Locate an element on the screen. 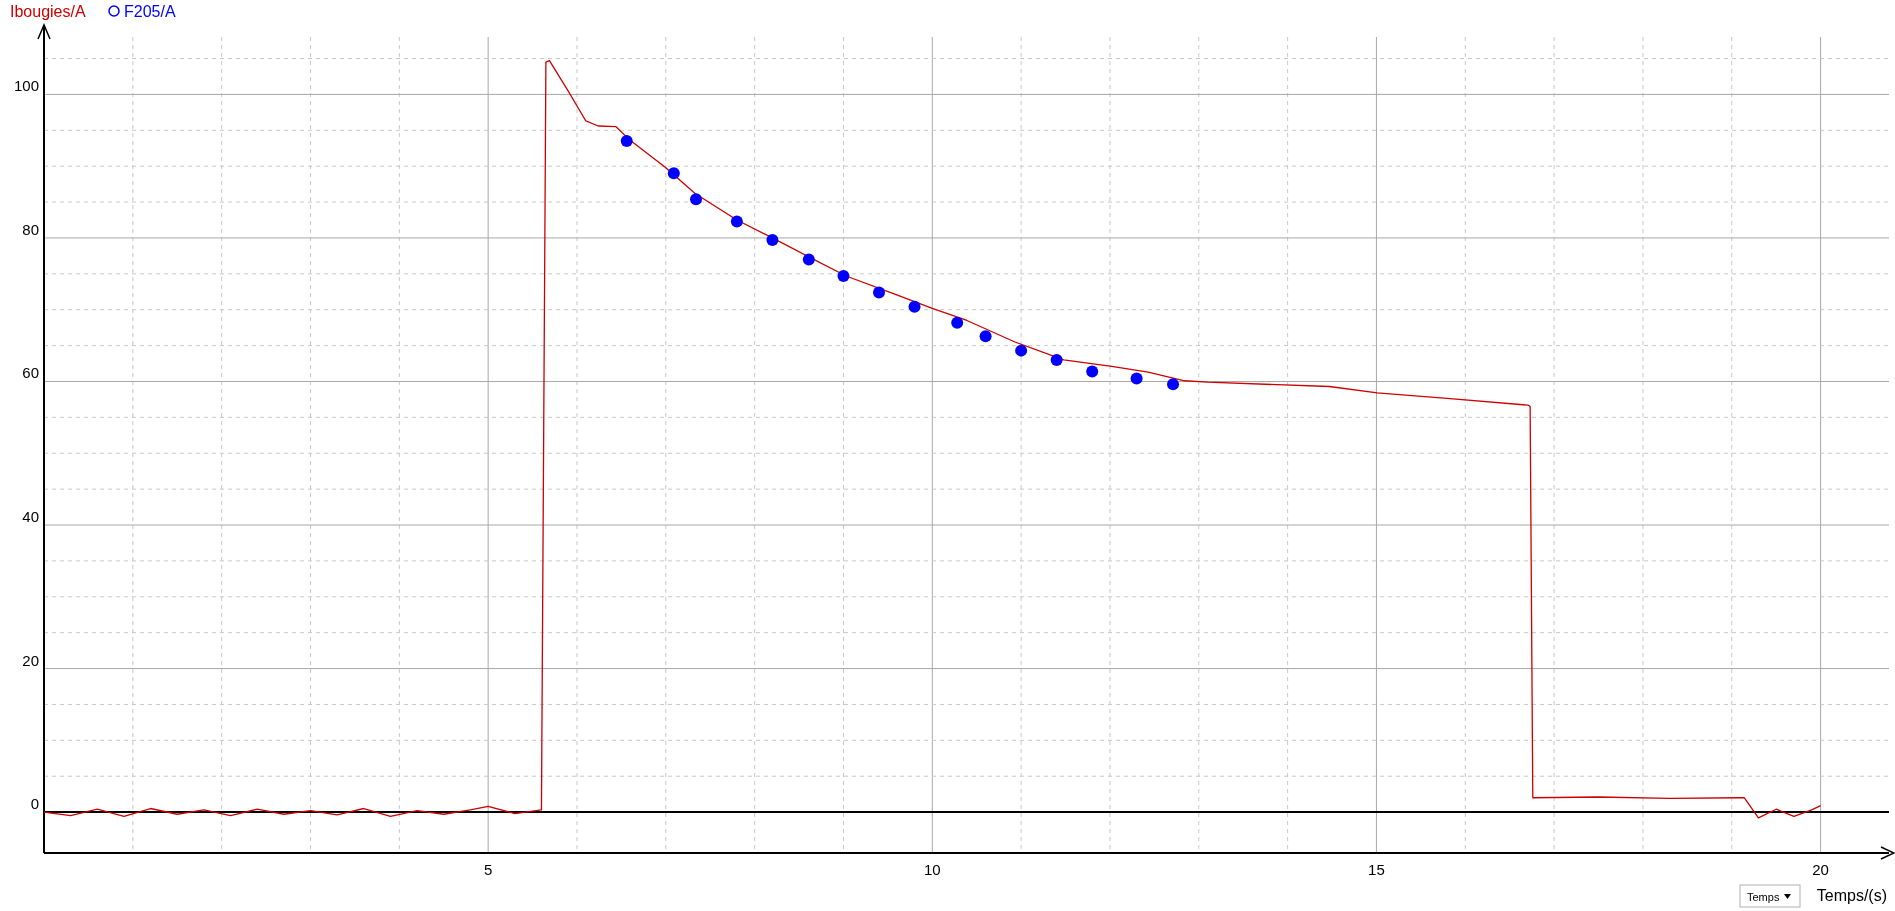 This screenshot has width=1895, height=911. text: Ibougies/A is located at coordinates (48, 11).